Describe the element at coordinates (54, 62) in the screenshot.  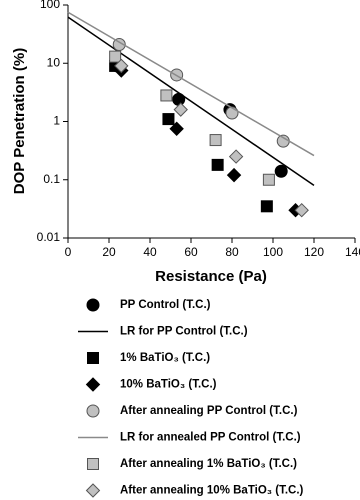
I see `y-tick-label: 10` at that location.